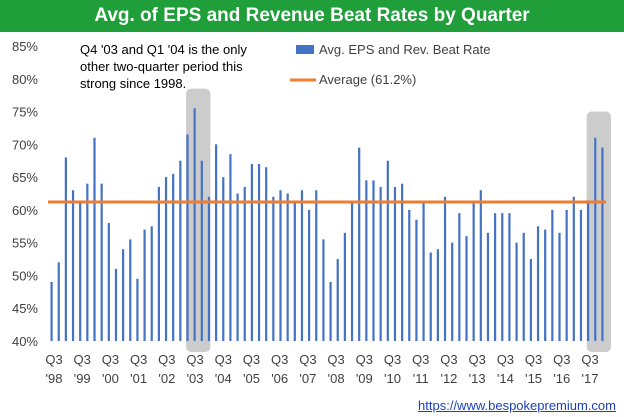 The image size is (624, 417). Describe the element at coordinates (392, 378) in the screenshot. I see `x-tick-label: '10` at that location.